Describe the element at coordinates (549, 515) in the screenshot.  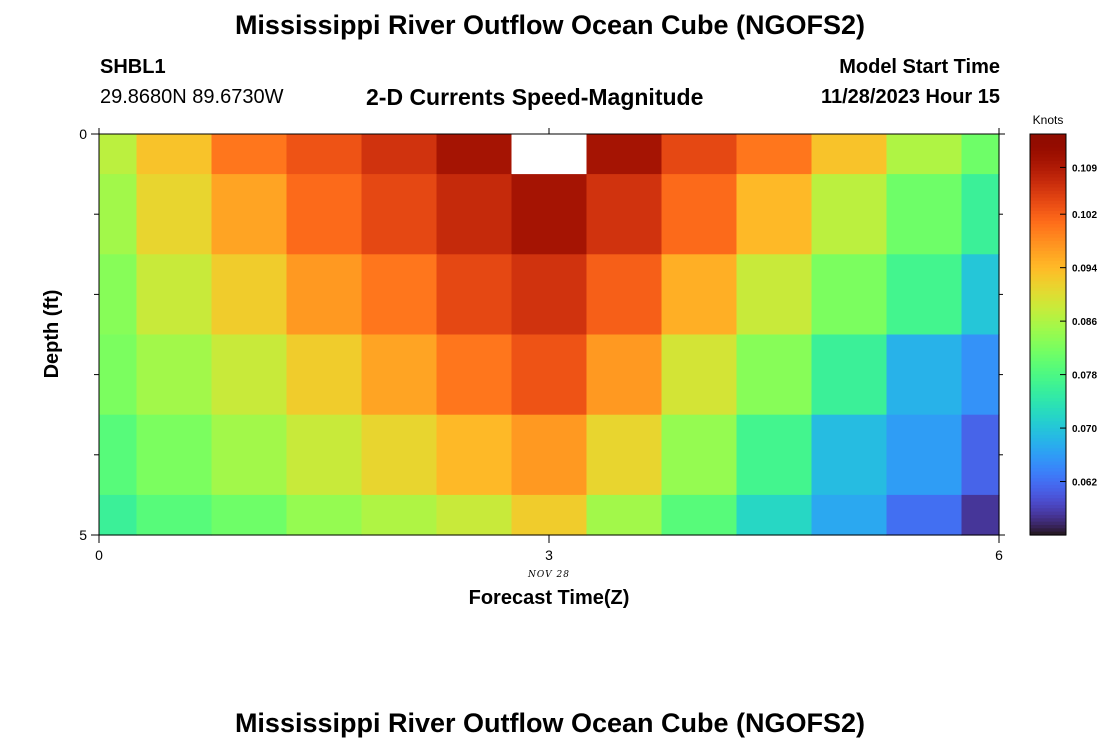
I see `heatmap-cell-r5-c6` at that location.